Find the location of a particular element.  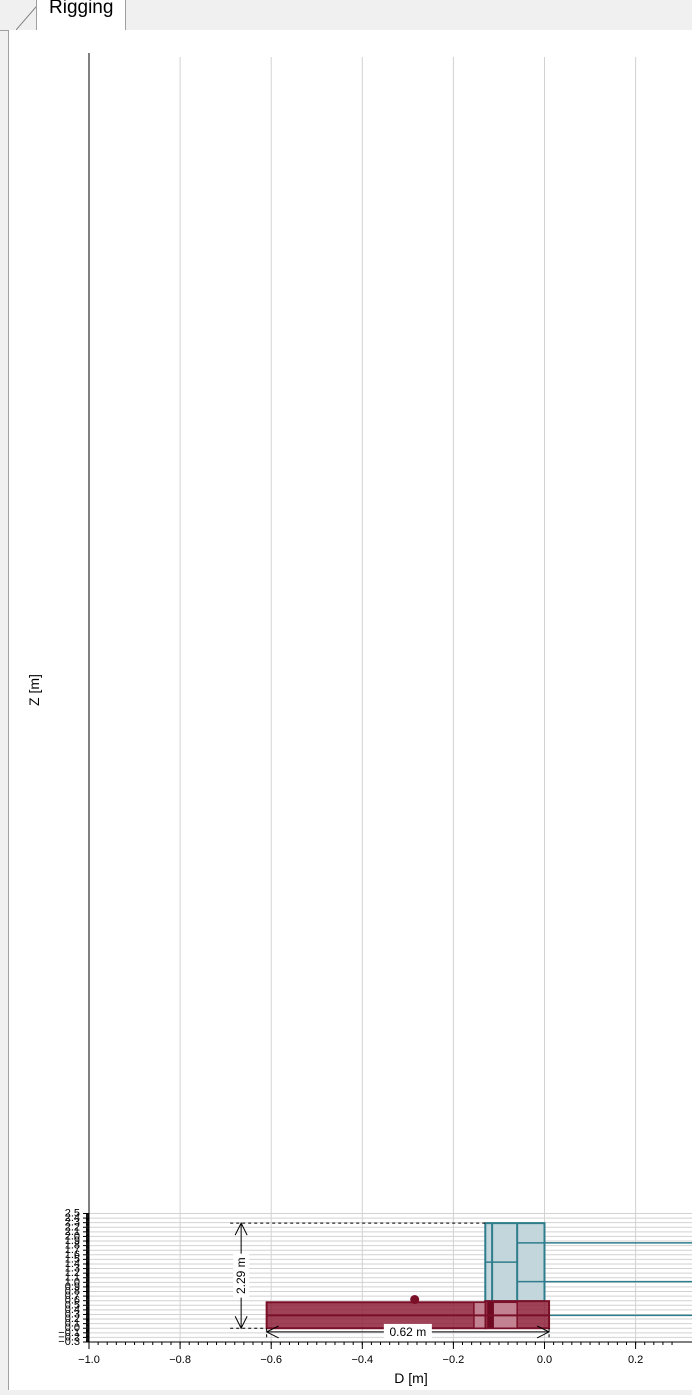

y-tick-label: 0.5 is located at coordinates (72, 1305).